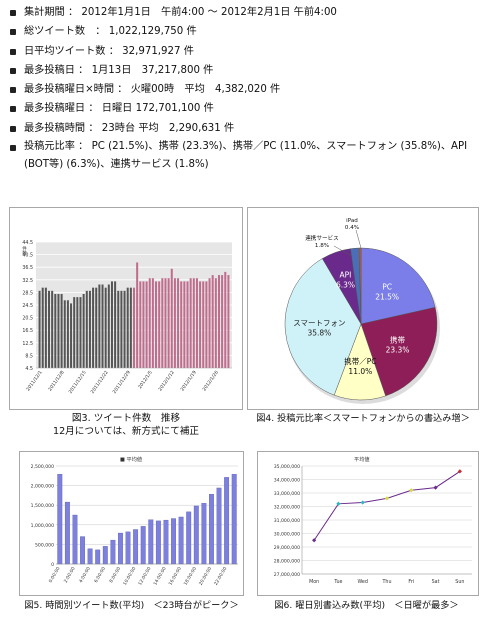 The height and width of the screenshot is (620, 486). Describe the element at coordinates (55, 575) in the screenshot. I see `x-tick-label: 0:00:00` at that location.